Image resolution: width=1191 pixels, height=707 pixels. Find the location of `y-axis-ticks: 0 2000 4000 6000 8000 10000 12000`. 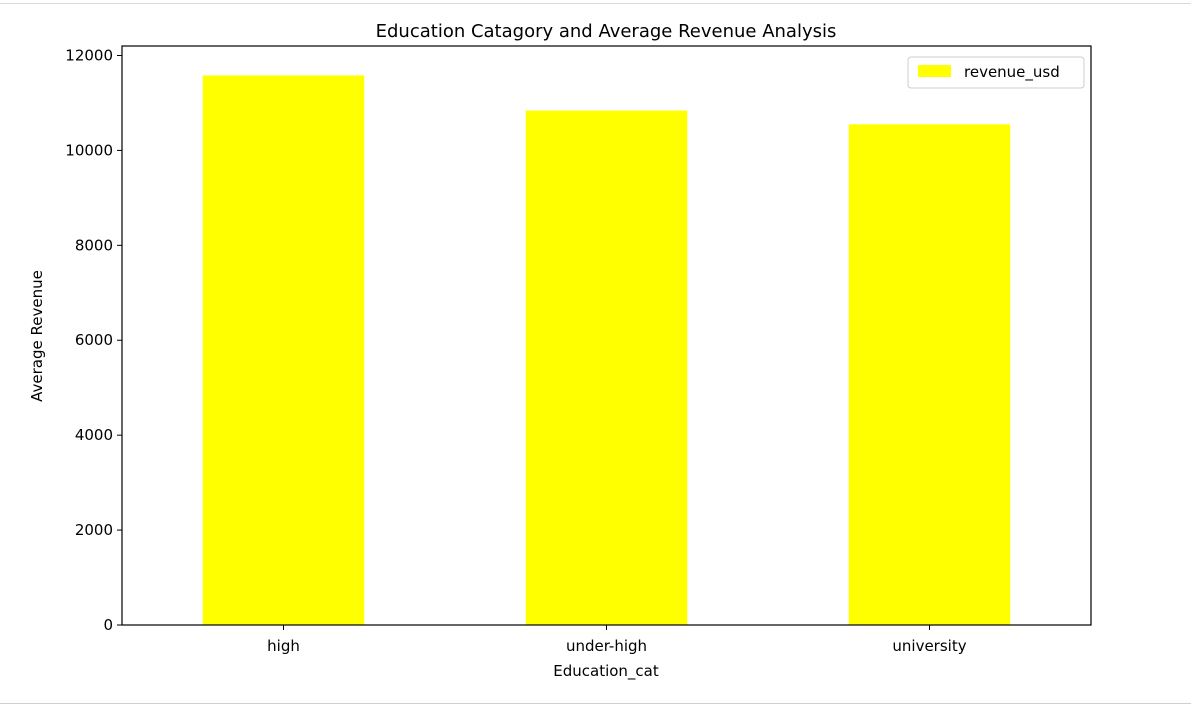

y-axis-ticks: 0 2000 4000 6000 8000 10000 12000 is located at coordinates (93, 340).